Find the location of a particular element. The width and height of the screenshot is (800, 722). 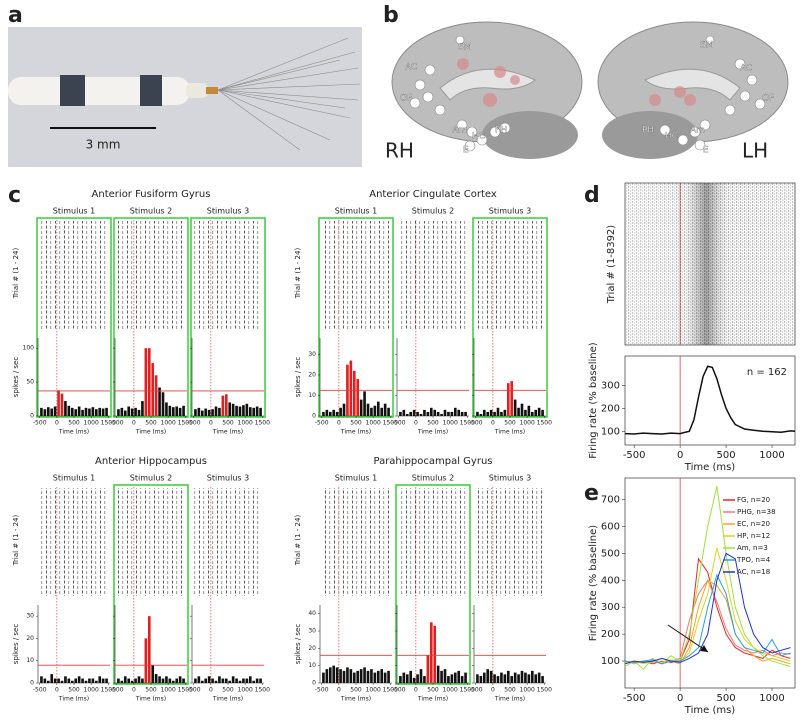

brain-lh is located at coordinates (693, 90).